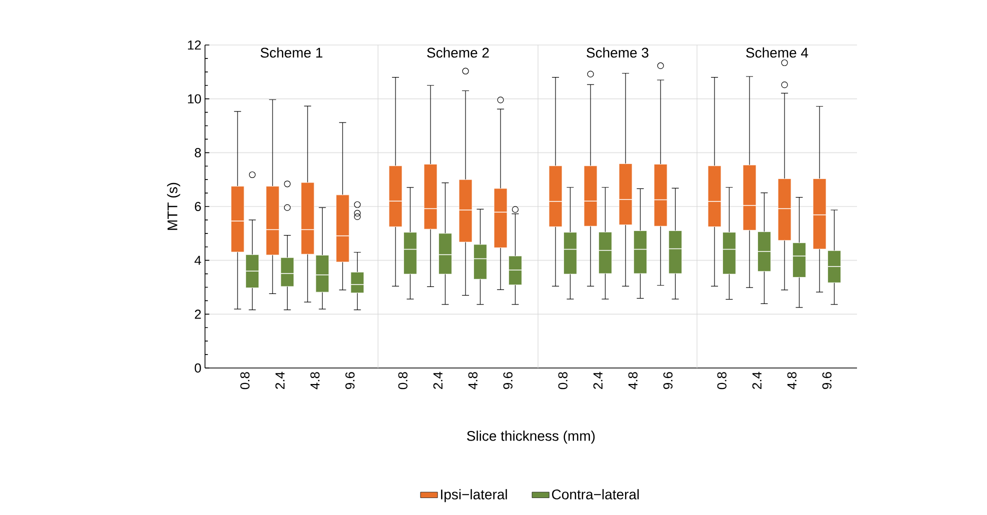 The image size is (987, 515). What do you see at coordinates (194, 99) in the screenshot?
I see `y-tick-label: 10` at bounding box center [194, 99].